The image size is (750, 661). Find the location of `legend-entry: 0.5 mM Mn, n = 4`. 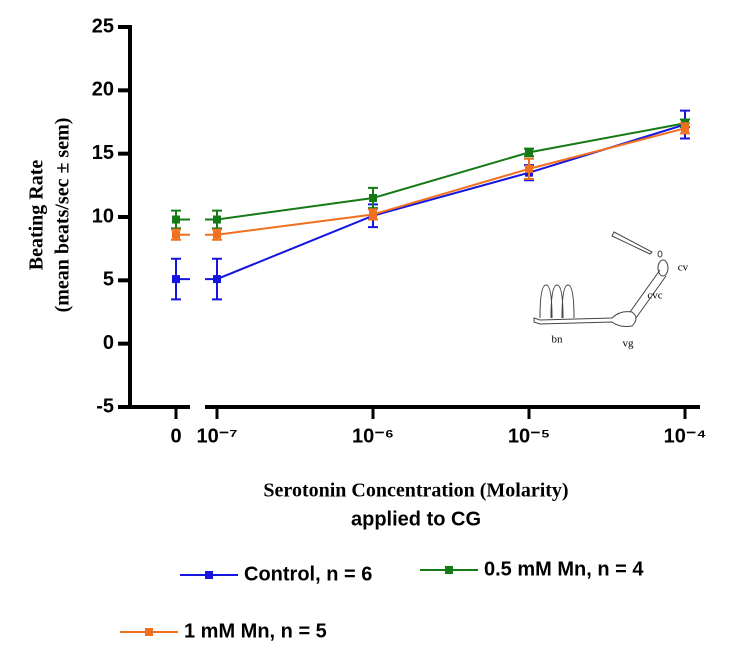

legend-entry: 0.5 mM Mn, n = 4 is located at coordinates (532, 569).